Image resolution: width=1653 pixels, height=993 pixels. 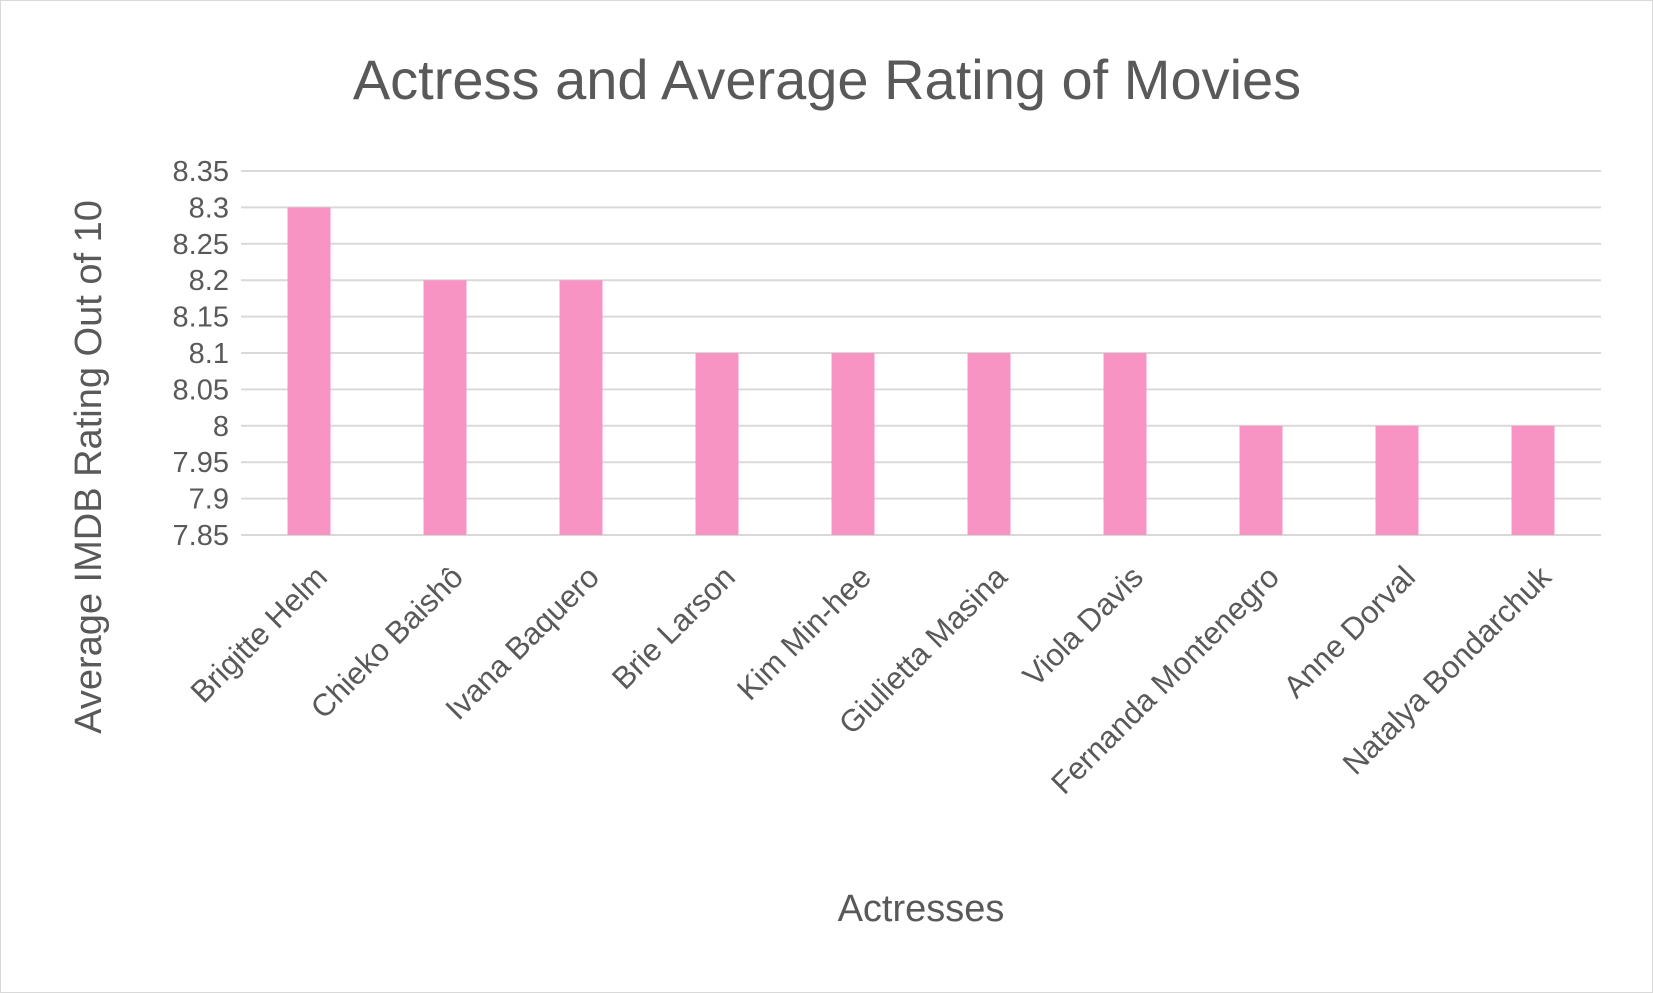 What do you see at coordinates (209, 208) in the screenshot?
I see `y-tick-label: 8.3` at bounding box center [209, 208].